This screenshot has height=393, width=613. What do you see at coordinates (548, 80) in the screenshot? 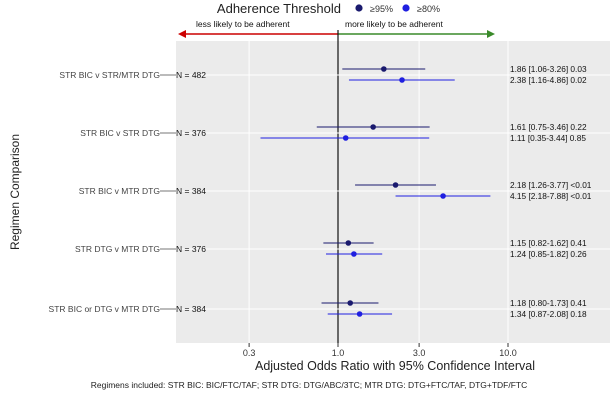
I see `estimate-text: 2.38 [1.16-4.86] 0.02` at bounding box center [548, 80].